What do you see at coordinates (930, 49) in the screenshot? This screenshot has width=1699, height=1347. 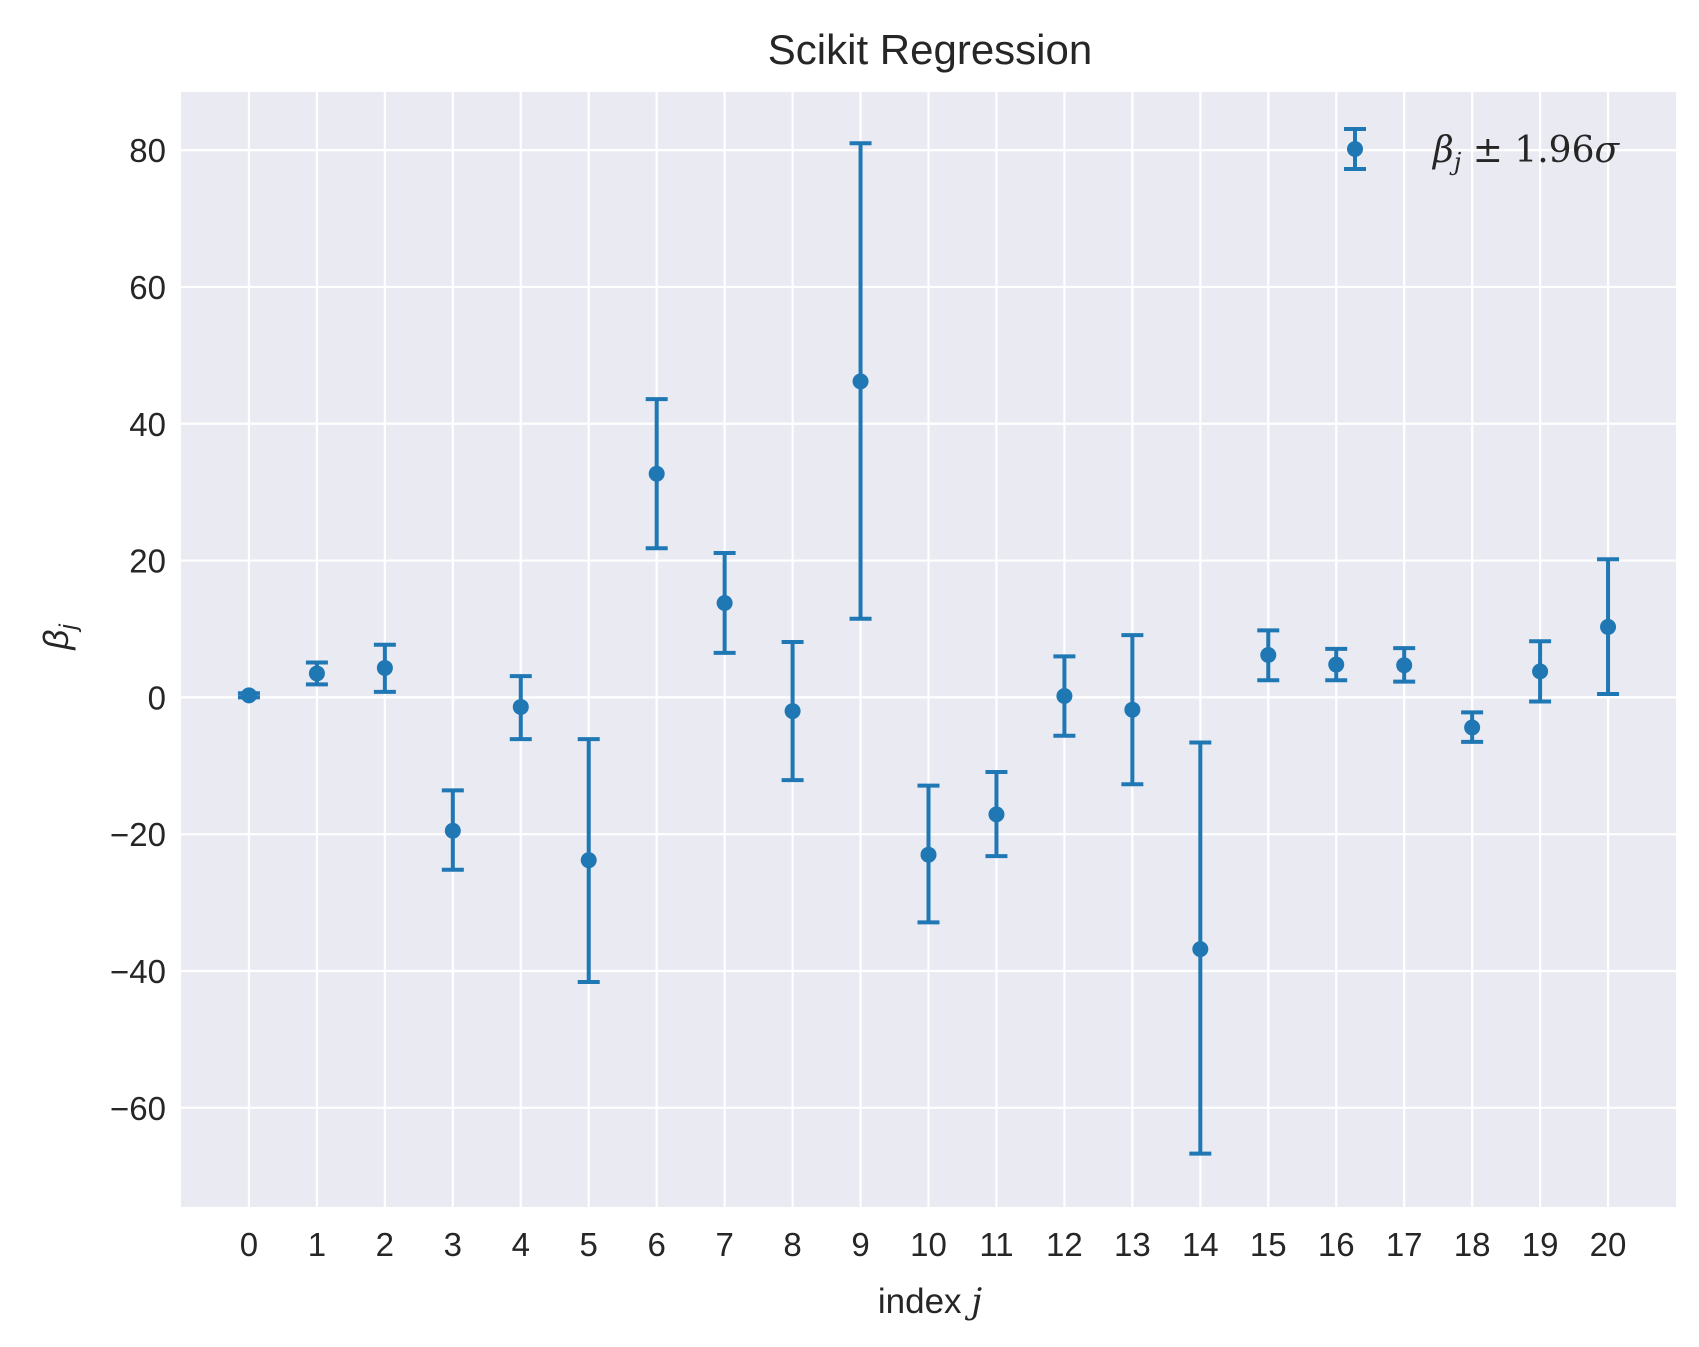 I see `chart-title: Scikit Regression` at bounding box center [930, 49].